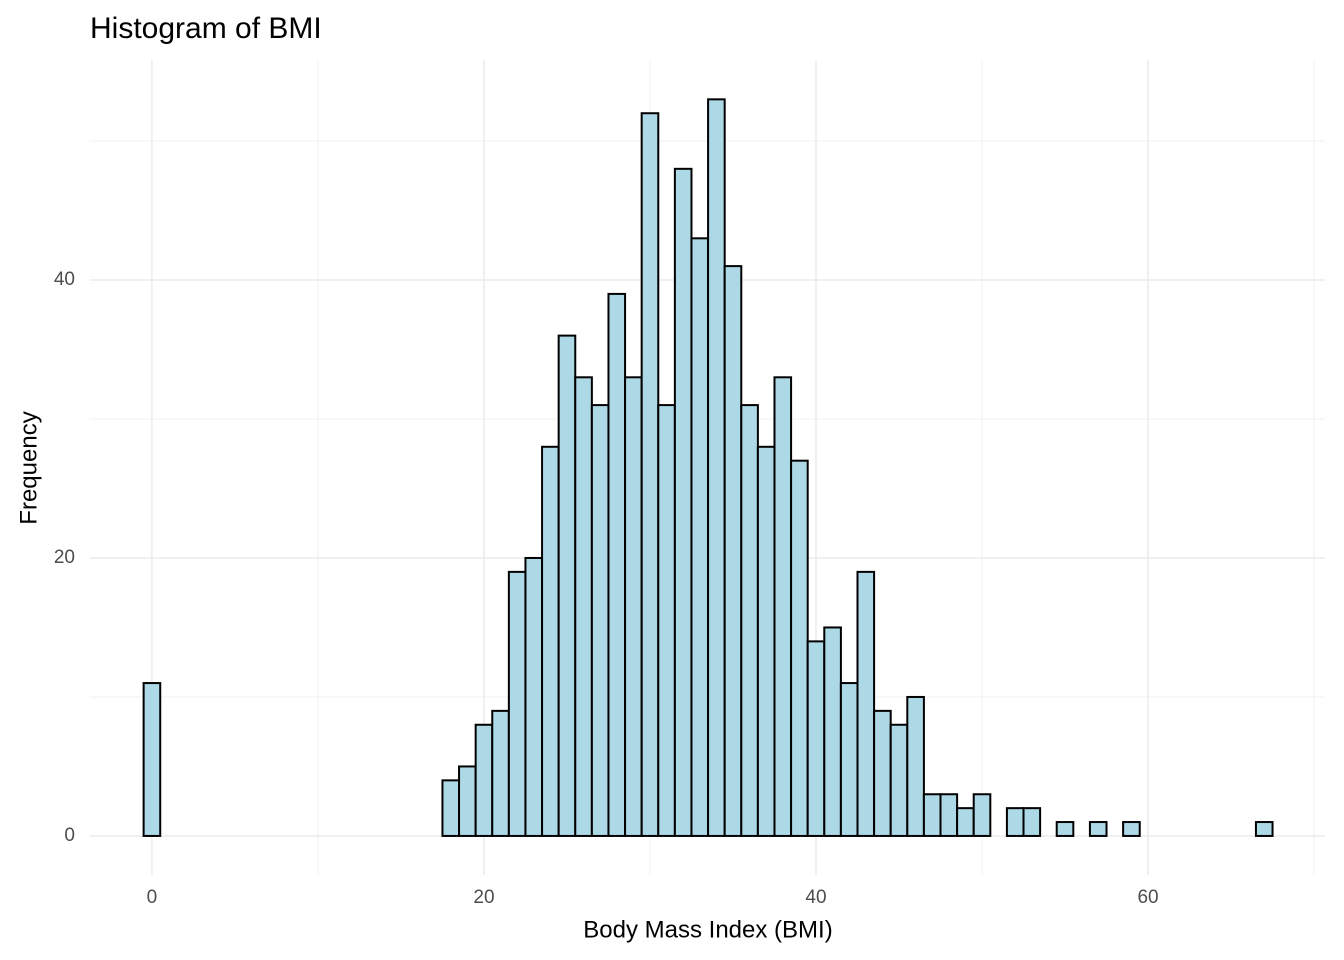 The image size is (1344, 960). What do you see at coordinates (1147, 897) in the screenshot?
I see `x-tick-label: 60` at bounding box center [1147, 897].